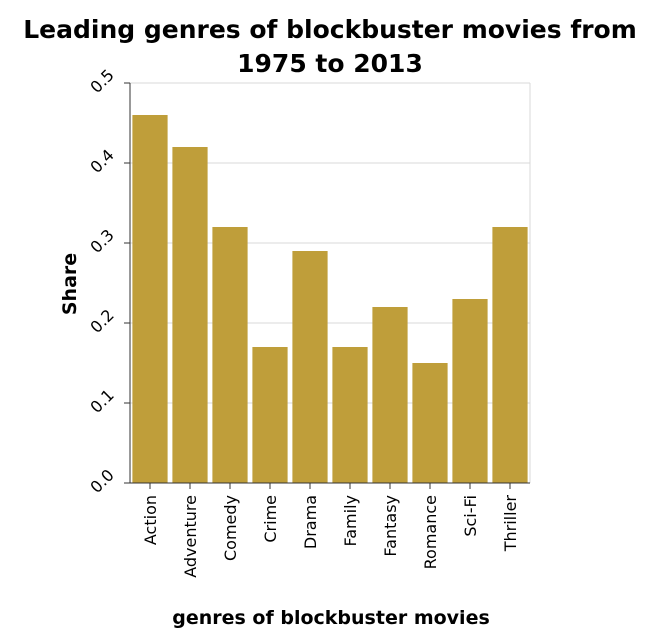 The height and width of the screenshot is (638, 660). What do you see at coordinates (330, 63) in the screenshot?
I see `chart-title-line-2: 1975 to 2013` at bounding box center [330, 63].